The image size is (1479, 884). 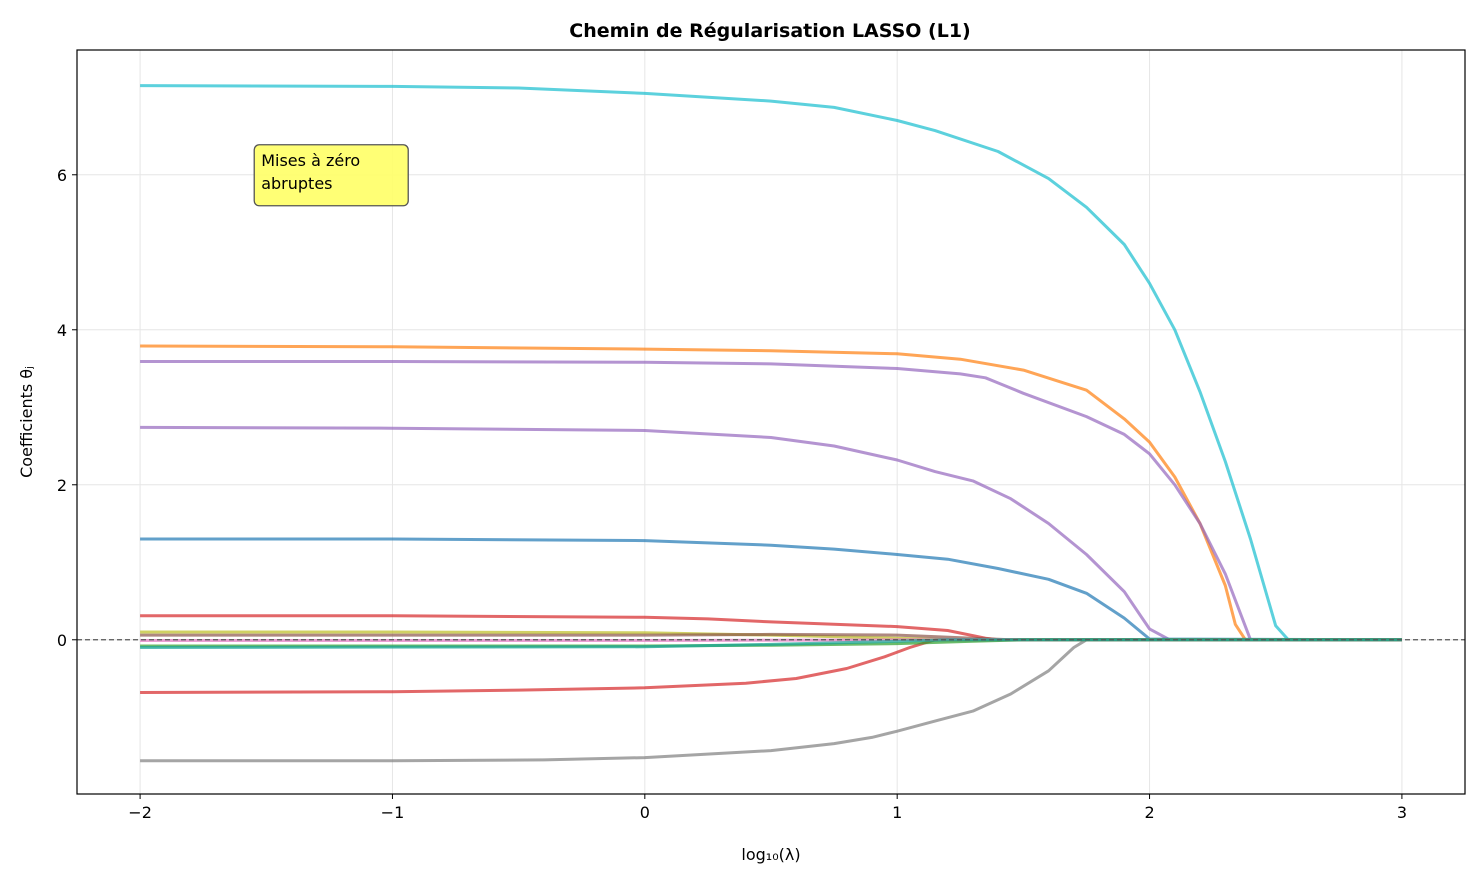 I want to click on x-axis-ticks: −2 −1 0 1 2 3, so click(x=767, y=808).